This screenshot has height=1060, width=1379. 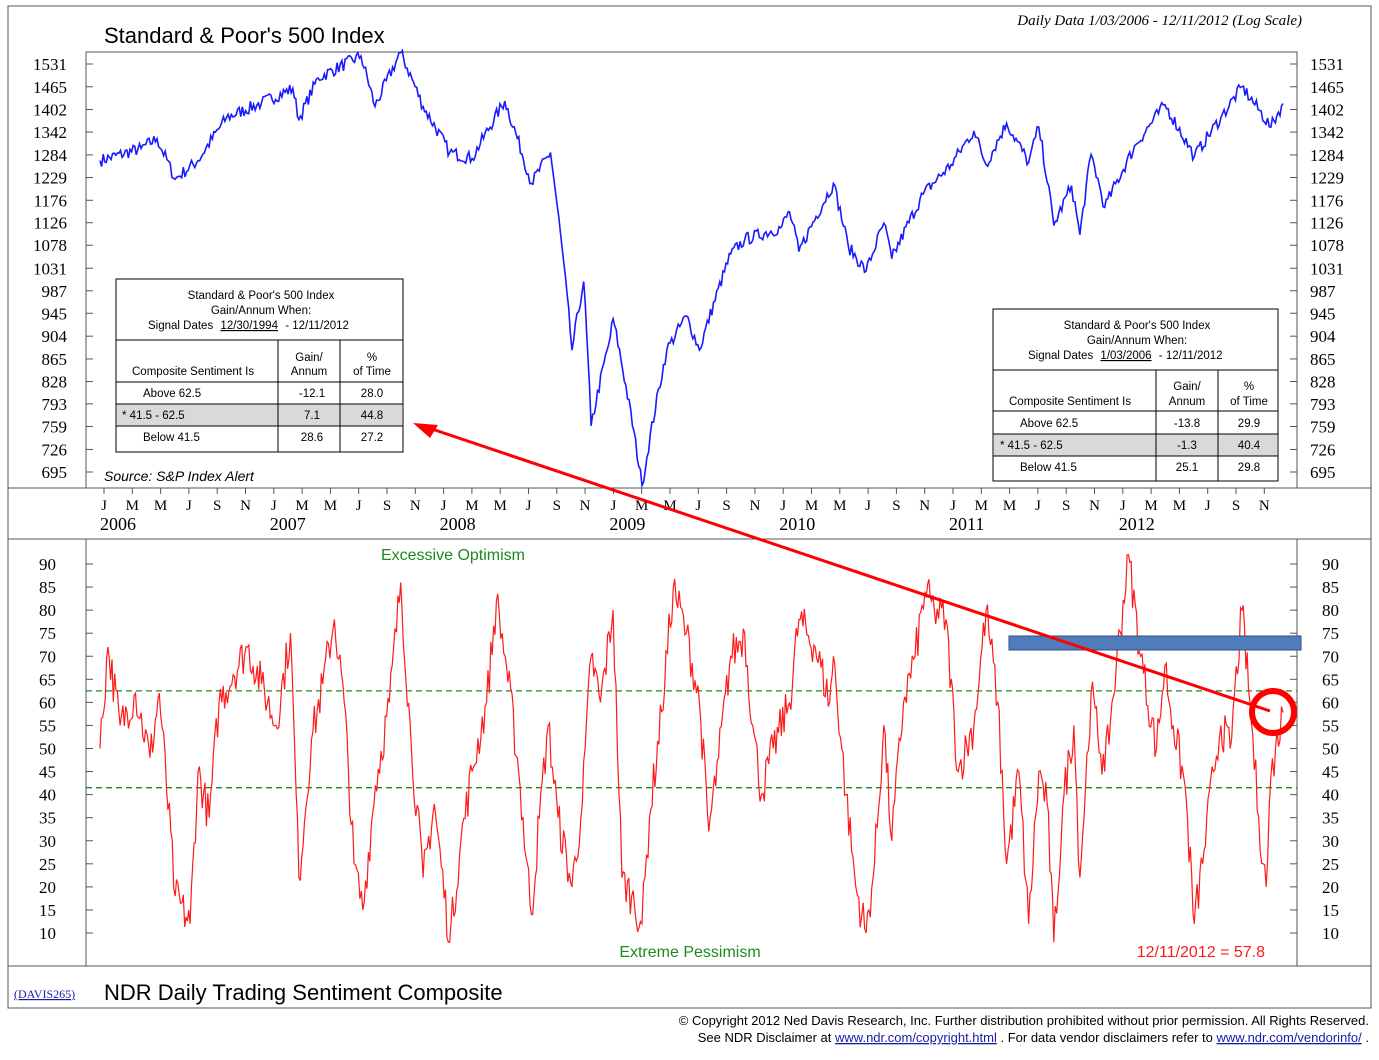 I want to click on sentiment-tick-label-left: 35, so click(x=47, y=818).